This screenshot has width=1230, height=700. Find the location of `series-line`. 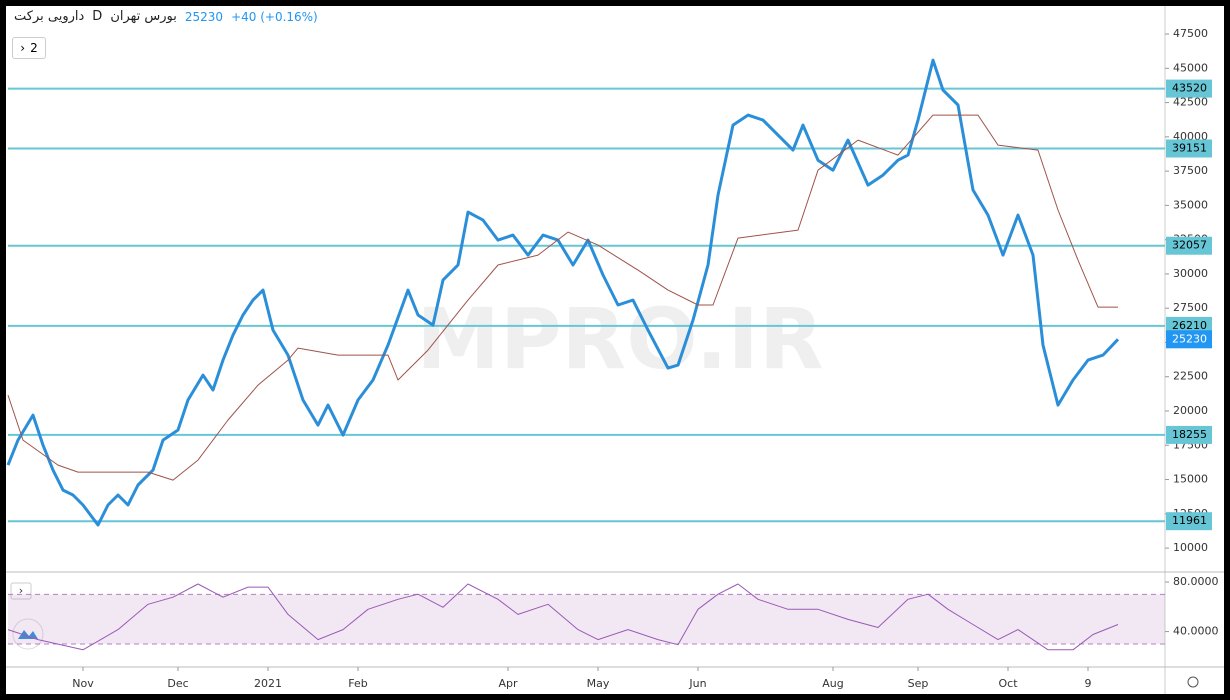

series-line is located at coordinates (563, 617).